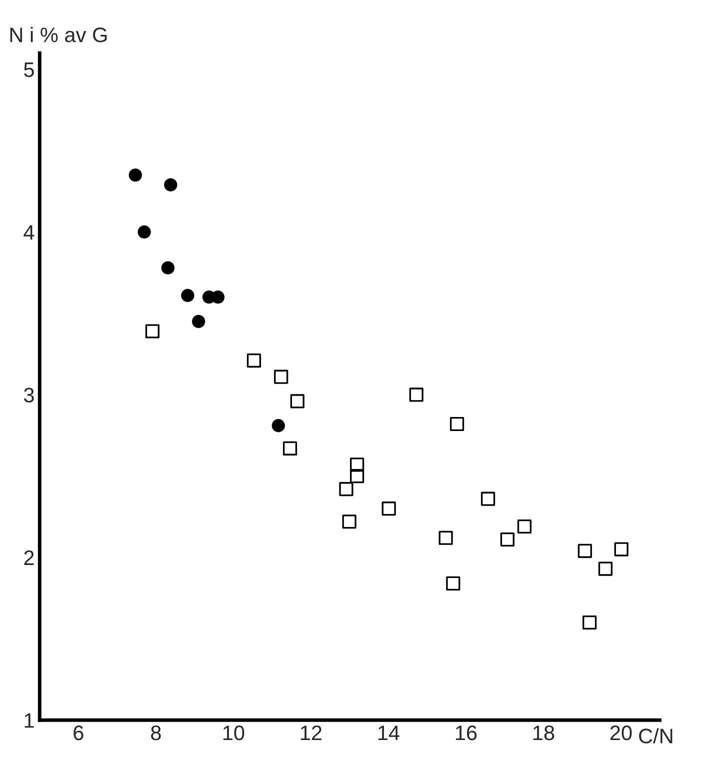 Image resolution: width=721 pixels, height=758 pixels. I want to click on x-tick-label: 18, so click(543, 733).